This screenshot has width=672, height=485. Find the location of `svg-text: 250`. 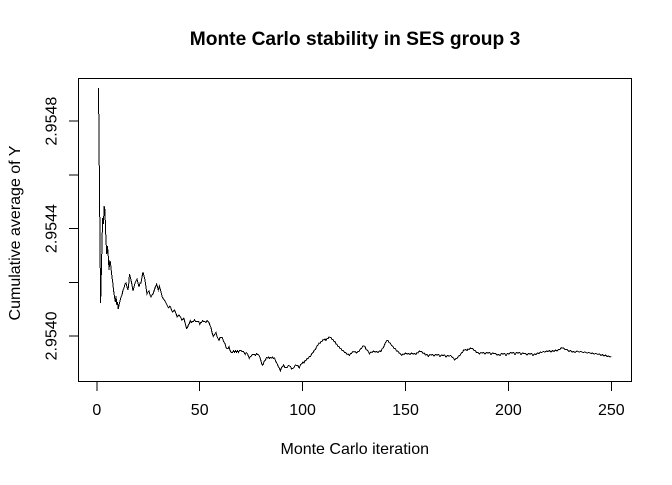

svg-text: 250 is located at coordinates (611, 410).